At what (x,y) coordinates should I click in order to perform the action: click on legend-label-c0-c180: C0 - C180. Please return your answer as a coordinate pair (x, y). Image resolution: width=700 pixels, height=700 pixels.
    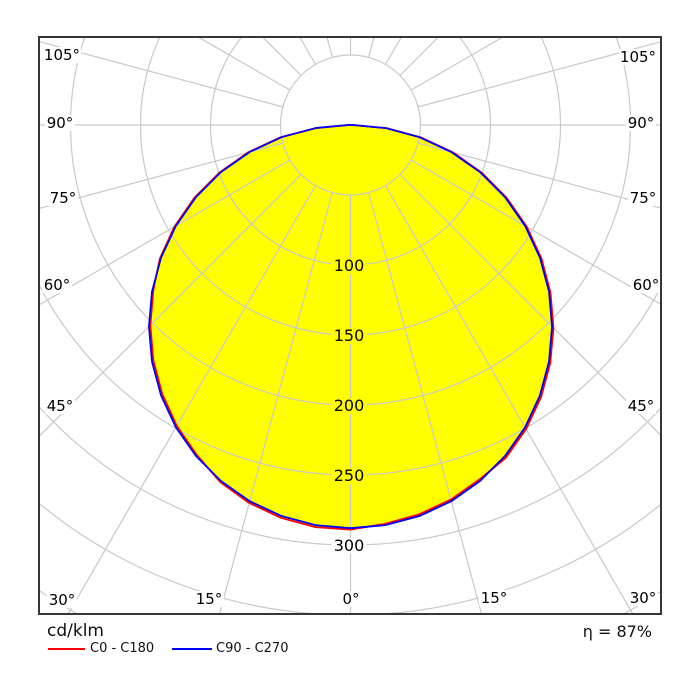
    Looking at the image, I should click on (122, 648).